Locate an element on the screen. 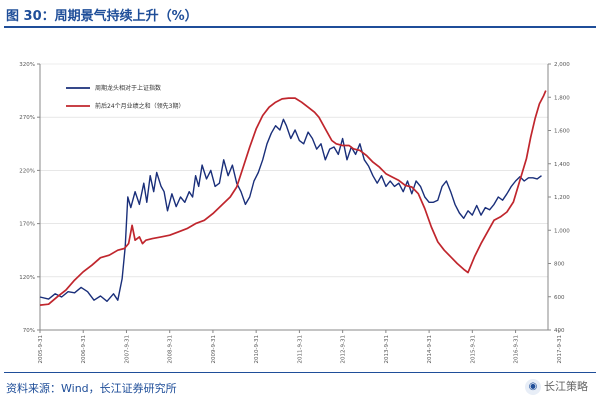 The image size is (600, 412). x-tick-label: 2013-9-31 is located at coordinates (387, 349).